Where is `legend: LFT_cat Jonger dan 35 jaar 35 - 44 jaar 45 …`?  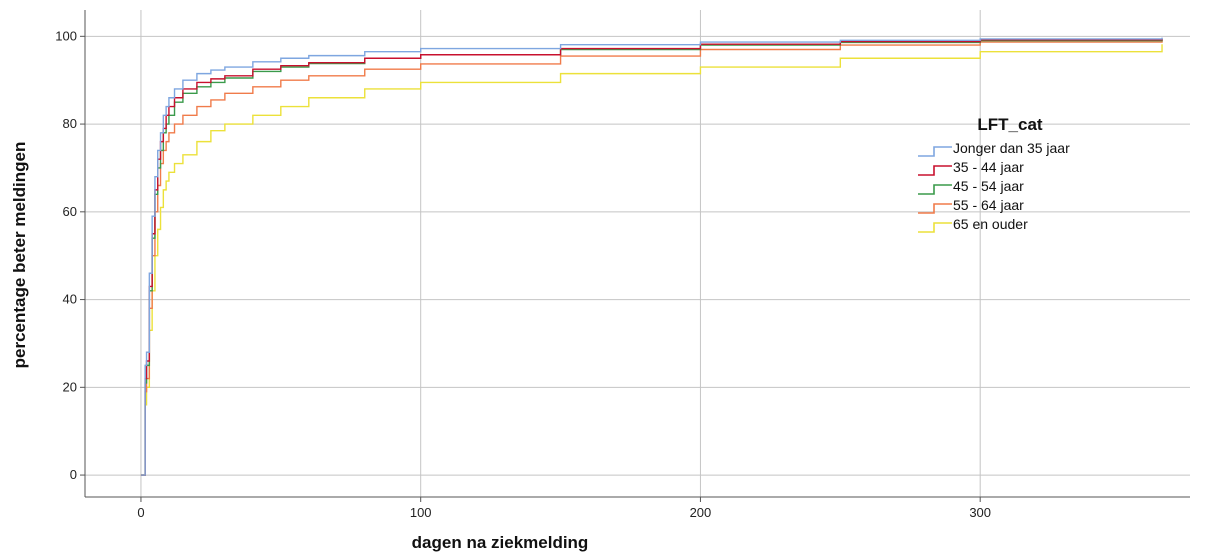 legend: LFT_cat Jonger dan 35 jaar 35 - 44 jaar 45 … is located at coordinates (994, 174).